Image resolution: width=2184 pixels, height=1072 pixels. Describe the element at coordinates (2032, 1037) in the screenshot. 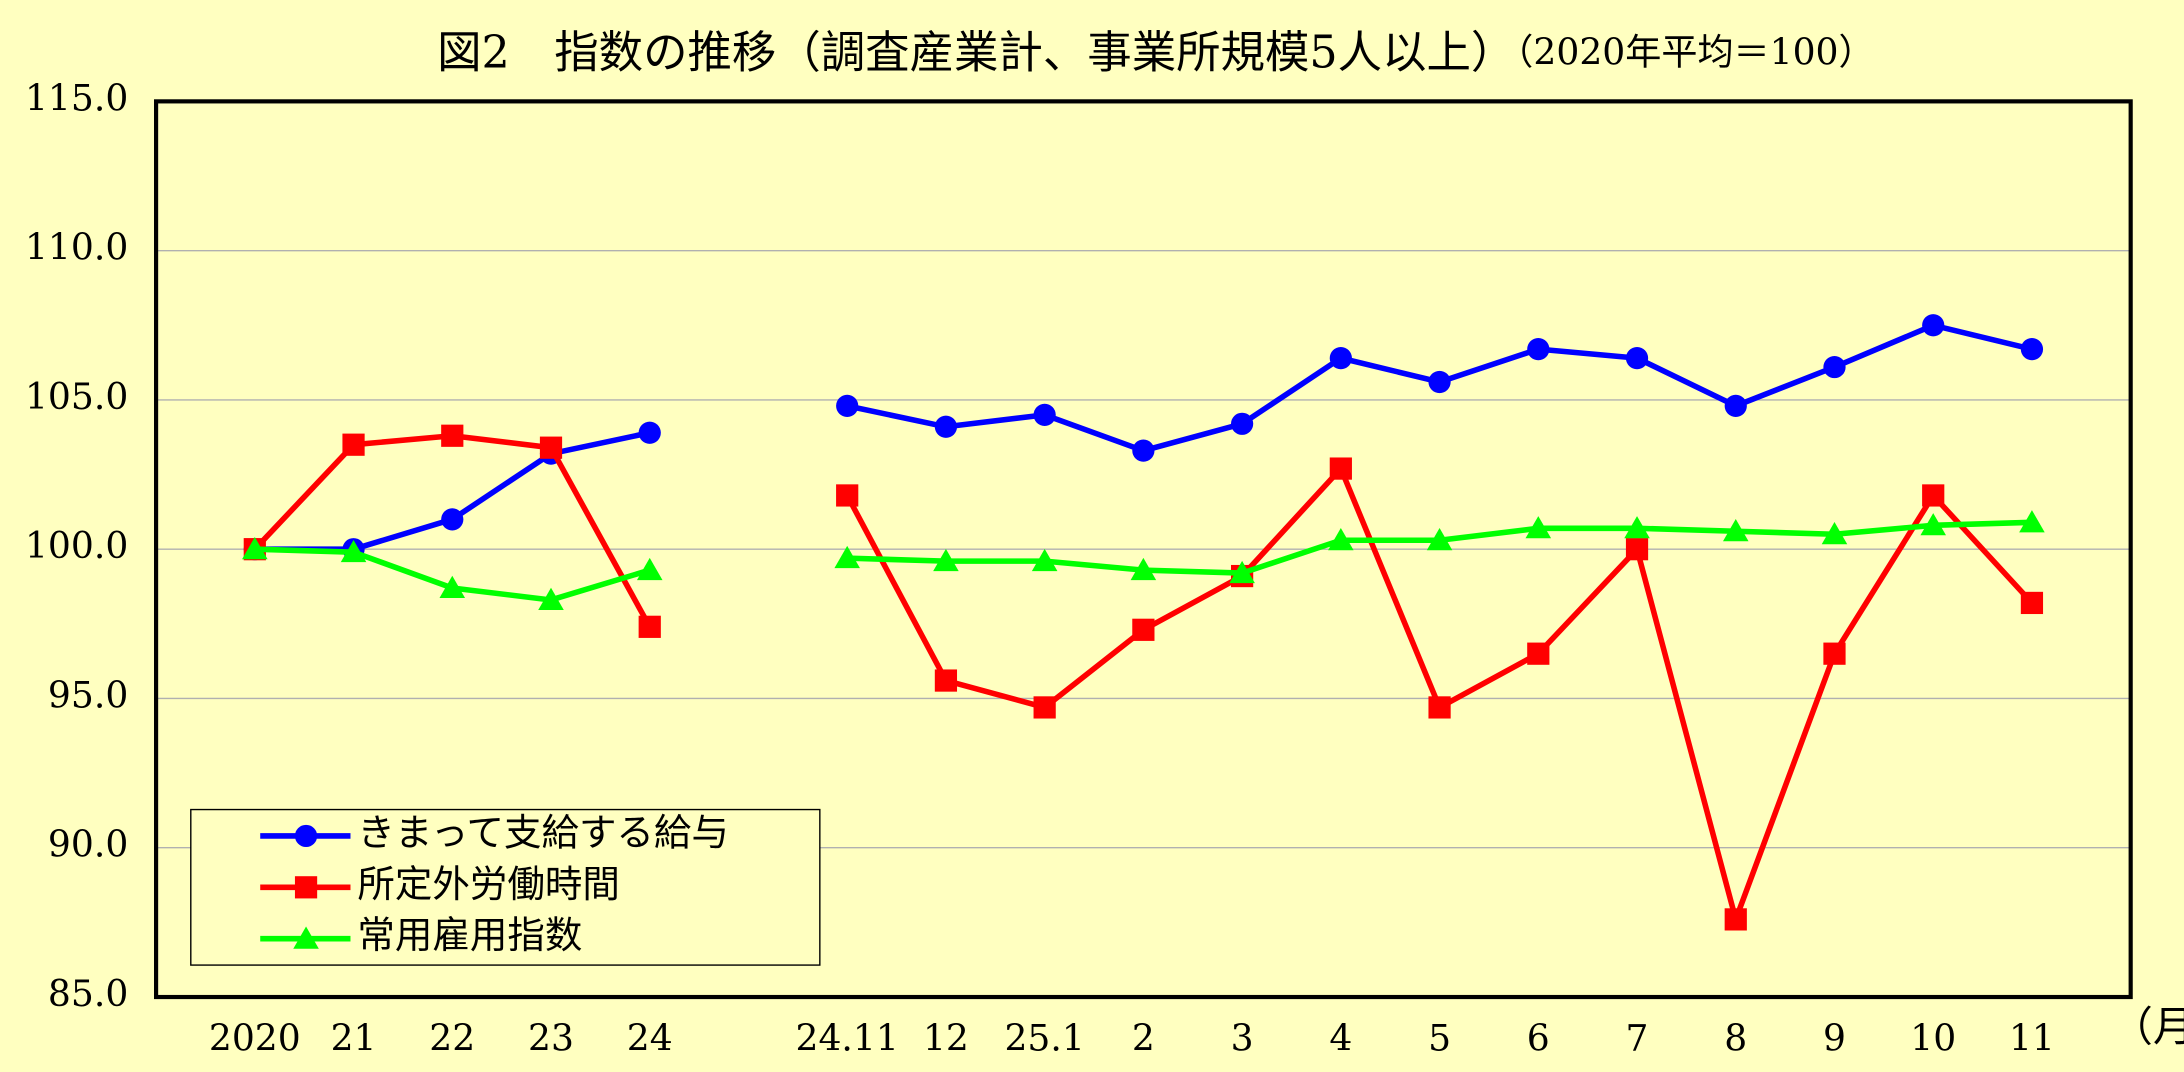

I see `x-tick-label: 11` at that location.